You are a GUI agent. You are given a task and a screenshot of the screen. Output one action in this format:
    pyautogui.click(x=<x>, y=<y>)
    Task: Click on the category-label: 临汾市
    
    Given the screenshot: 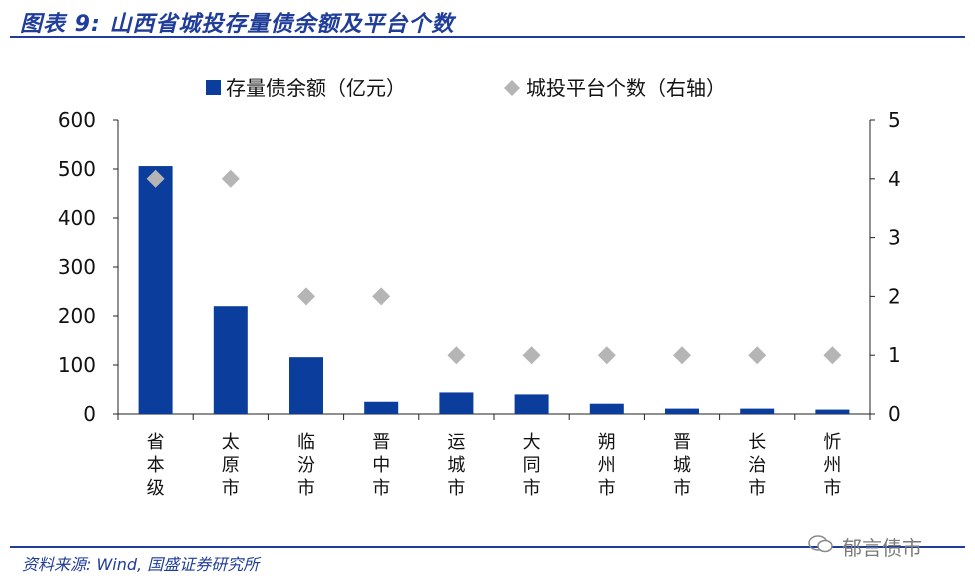 What is the action you would take?
    pyautogui.click(x=306, y=465)
    